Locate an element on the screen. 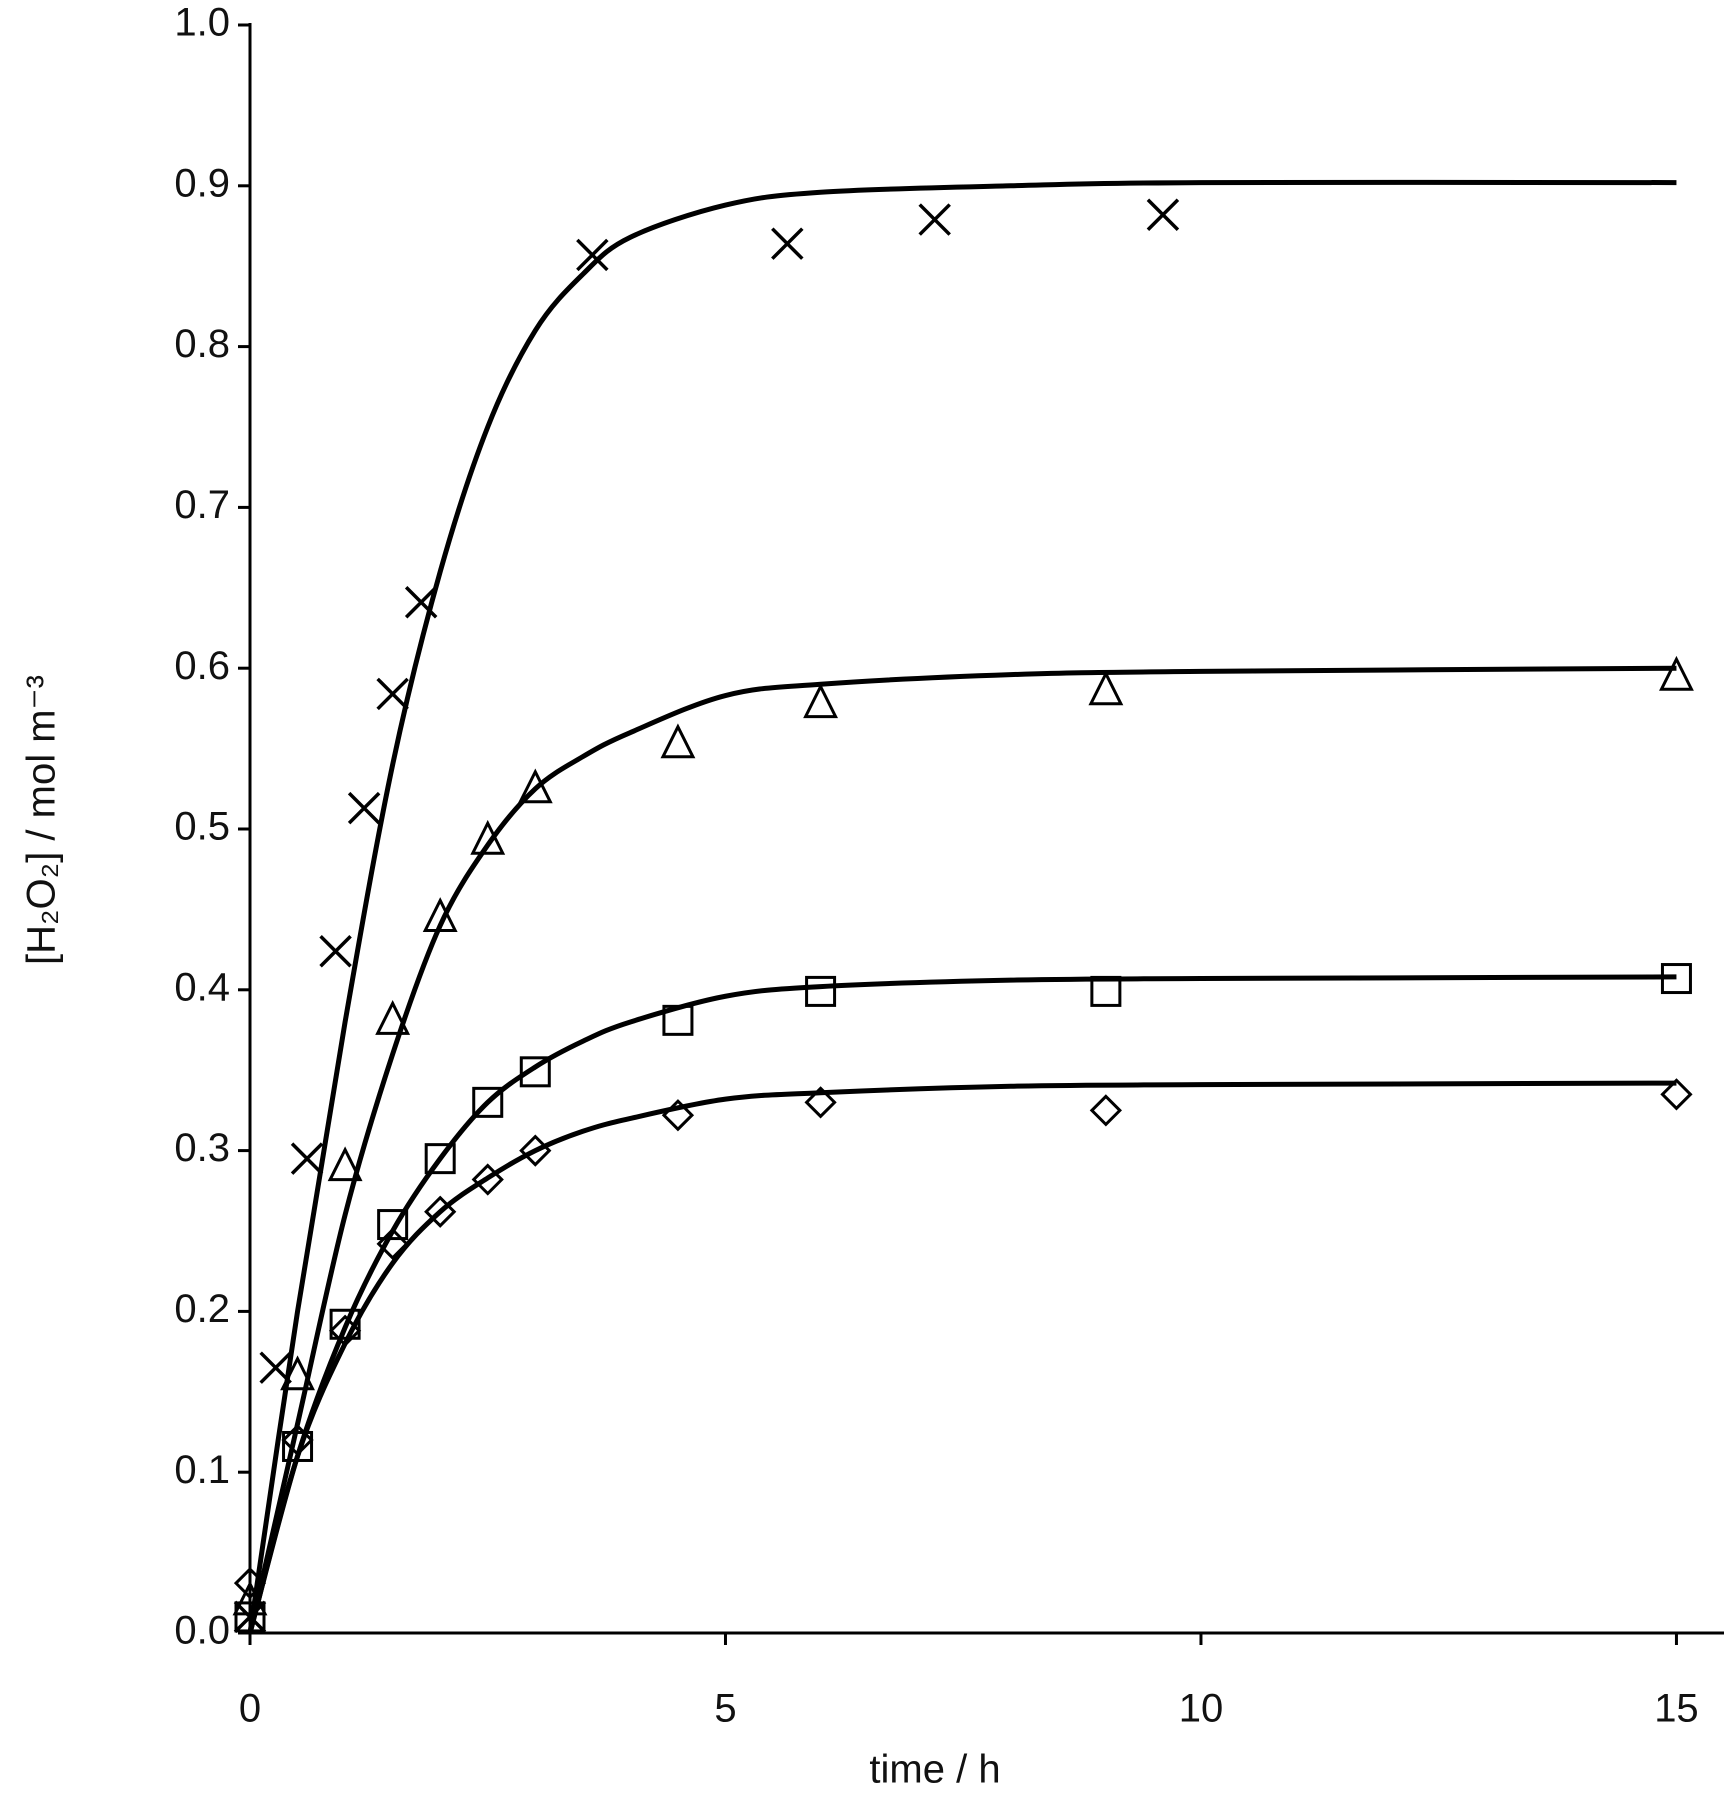 The width and height of the screenshot is (1730, 1800). y-axis-label: [H₂O₂] / mol m⁻³ is located at coordinates (42, 820).